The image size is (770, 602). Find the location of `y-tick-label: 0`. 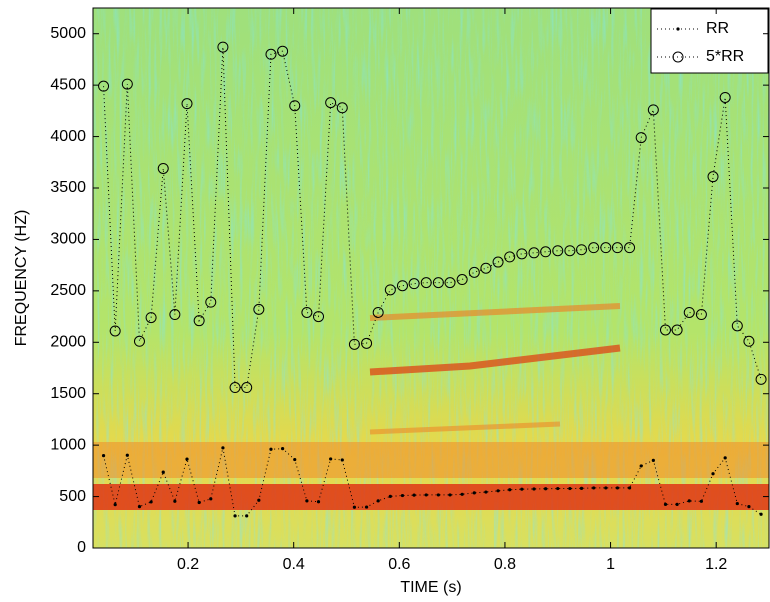

y-tick-label: 0 is located at coordinates (81, 547).